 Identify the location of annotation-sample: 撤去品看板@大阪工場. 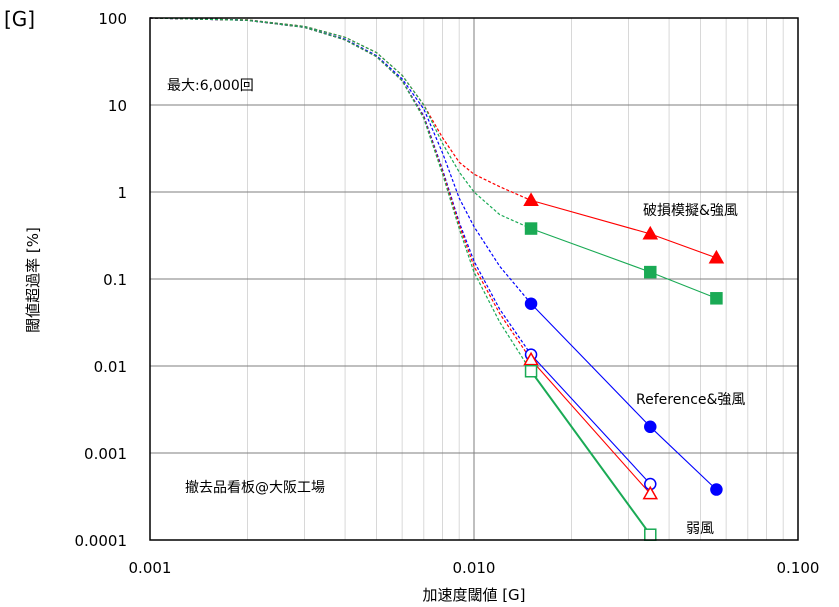
(255, 488).